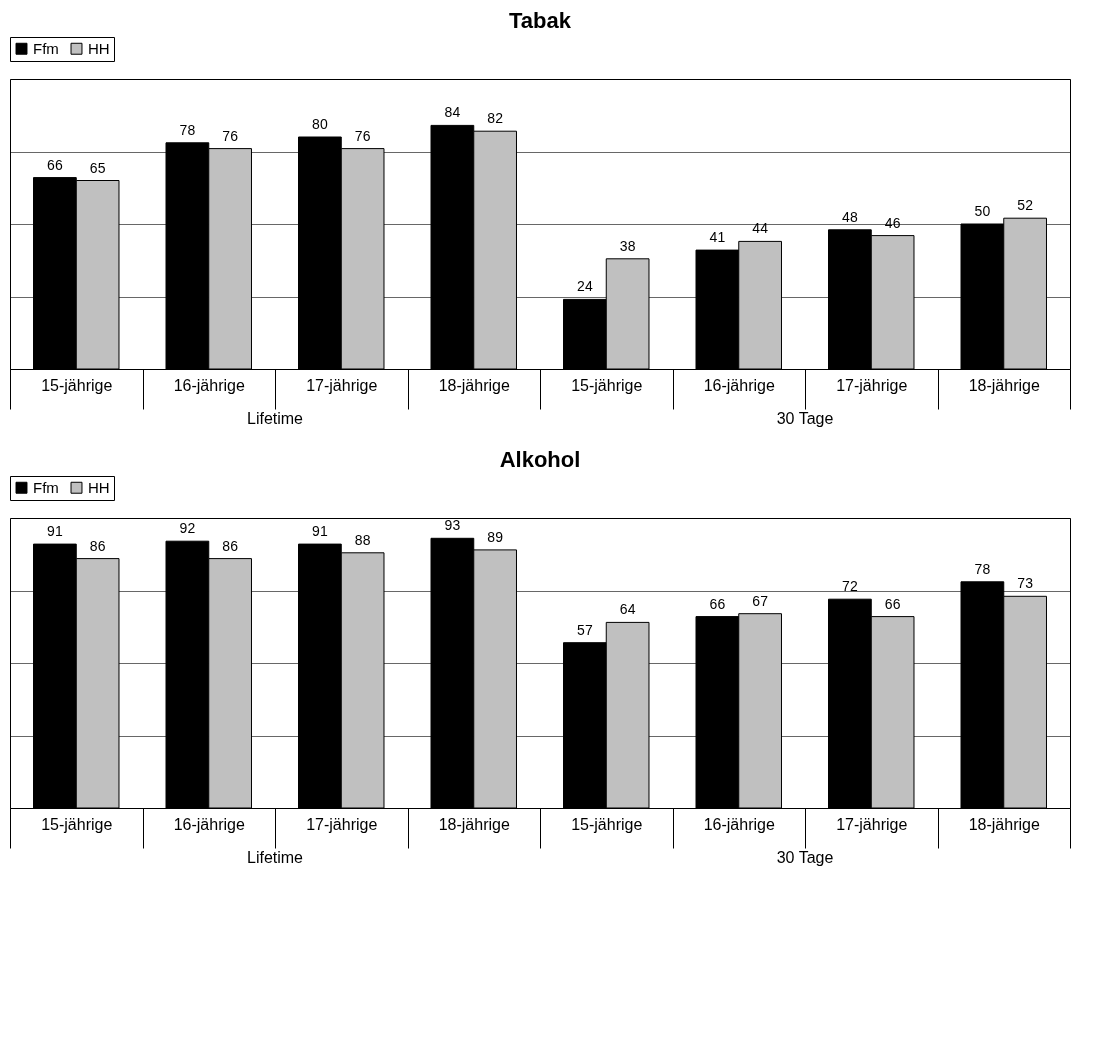 Image resolution: width=1106 pixels, height=1052 pixels. What do you see at coordinates (627, 245) in the screenshot?
I see `data-label: 38` at bounding box center [627, 245].